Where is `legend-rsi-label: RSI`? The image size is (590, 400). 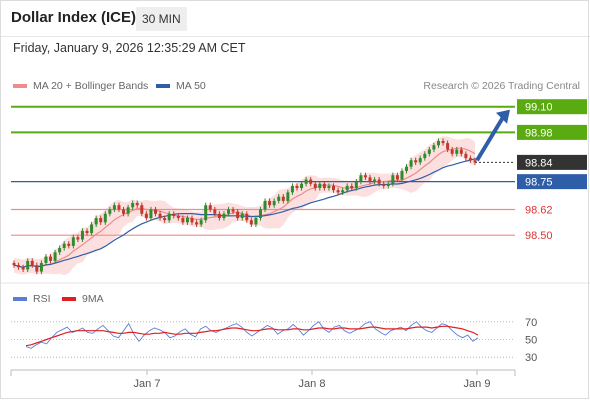
legend-rsi-label: RSI is located at coordinates (42, 299).